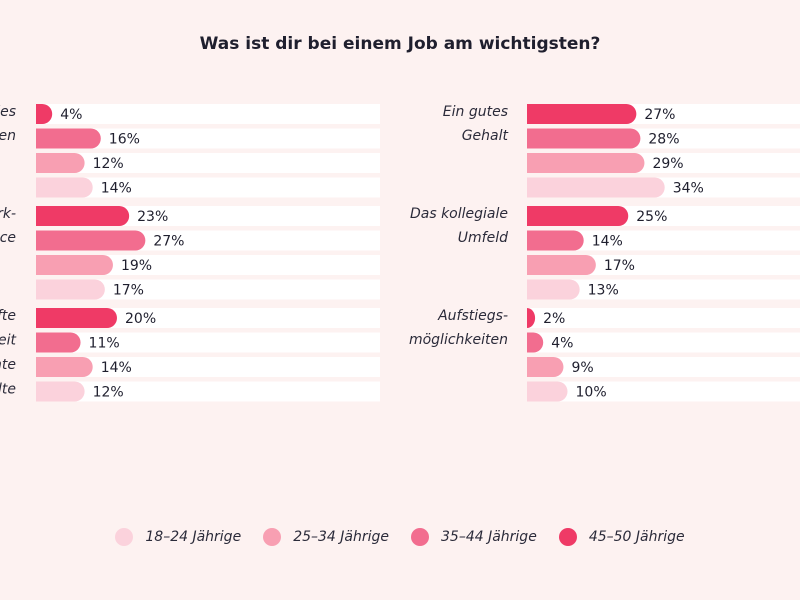 This screenshot has height=600, width=800. I want to click on group-5-value-35-44: 14%, so click(607, 242).